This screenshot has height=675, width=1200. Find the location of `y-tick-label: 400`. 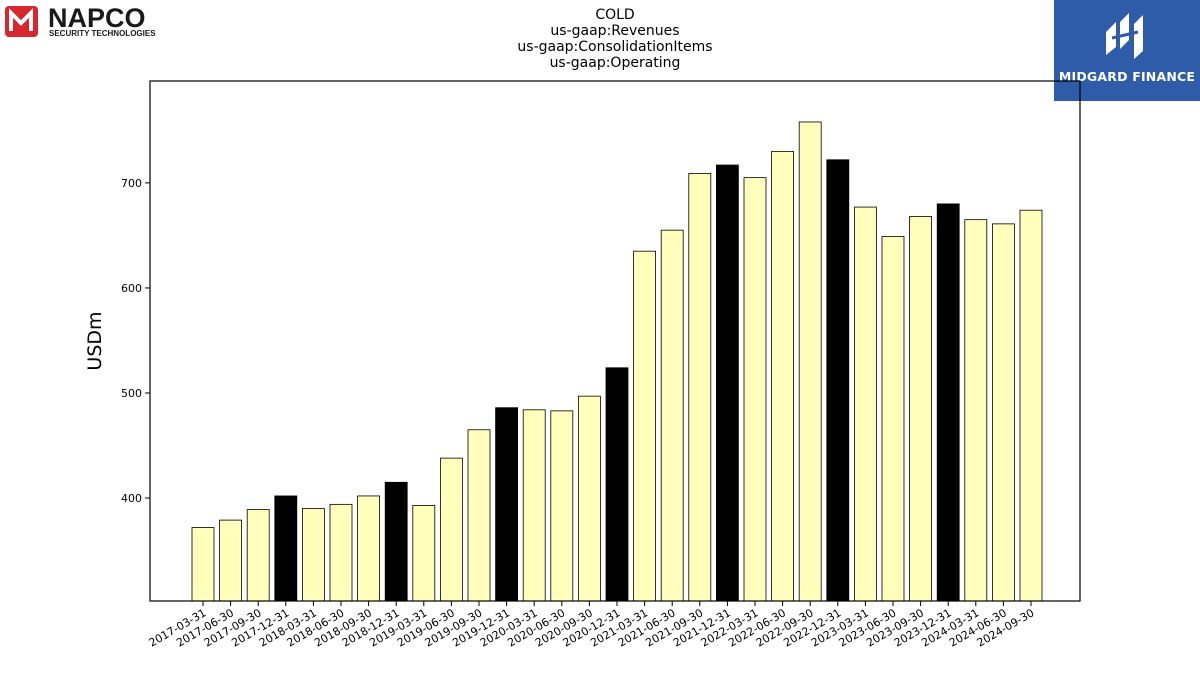

y-tick-label: 400 is located at coordinates (131, 498).